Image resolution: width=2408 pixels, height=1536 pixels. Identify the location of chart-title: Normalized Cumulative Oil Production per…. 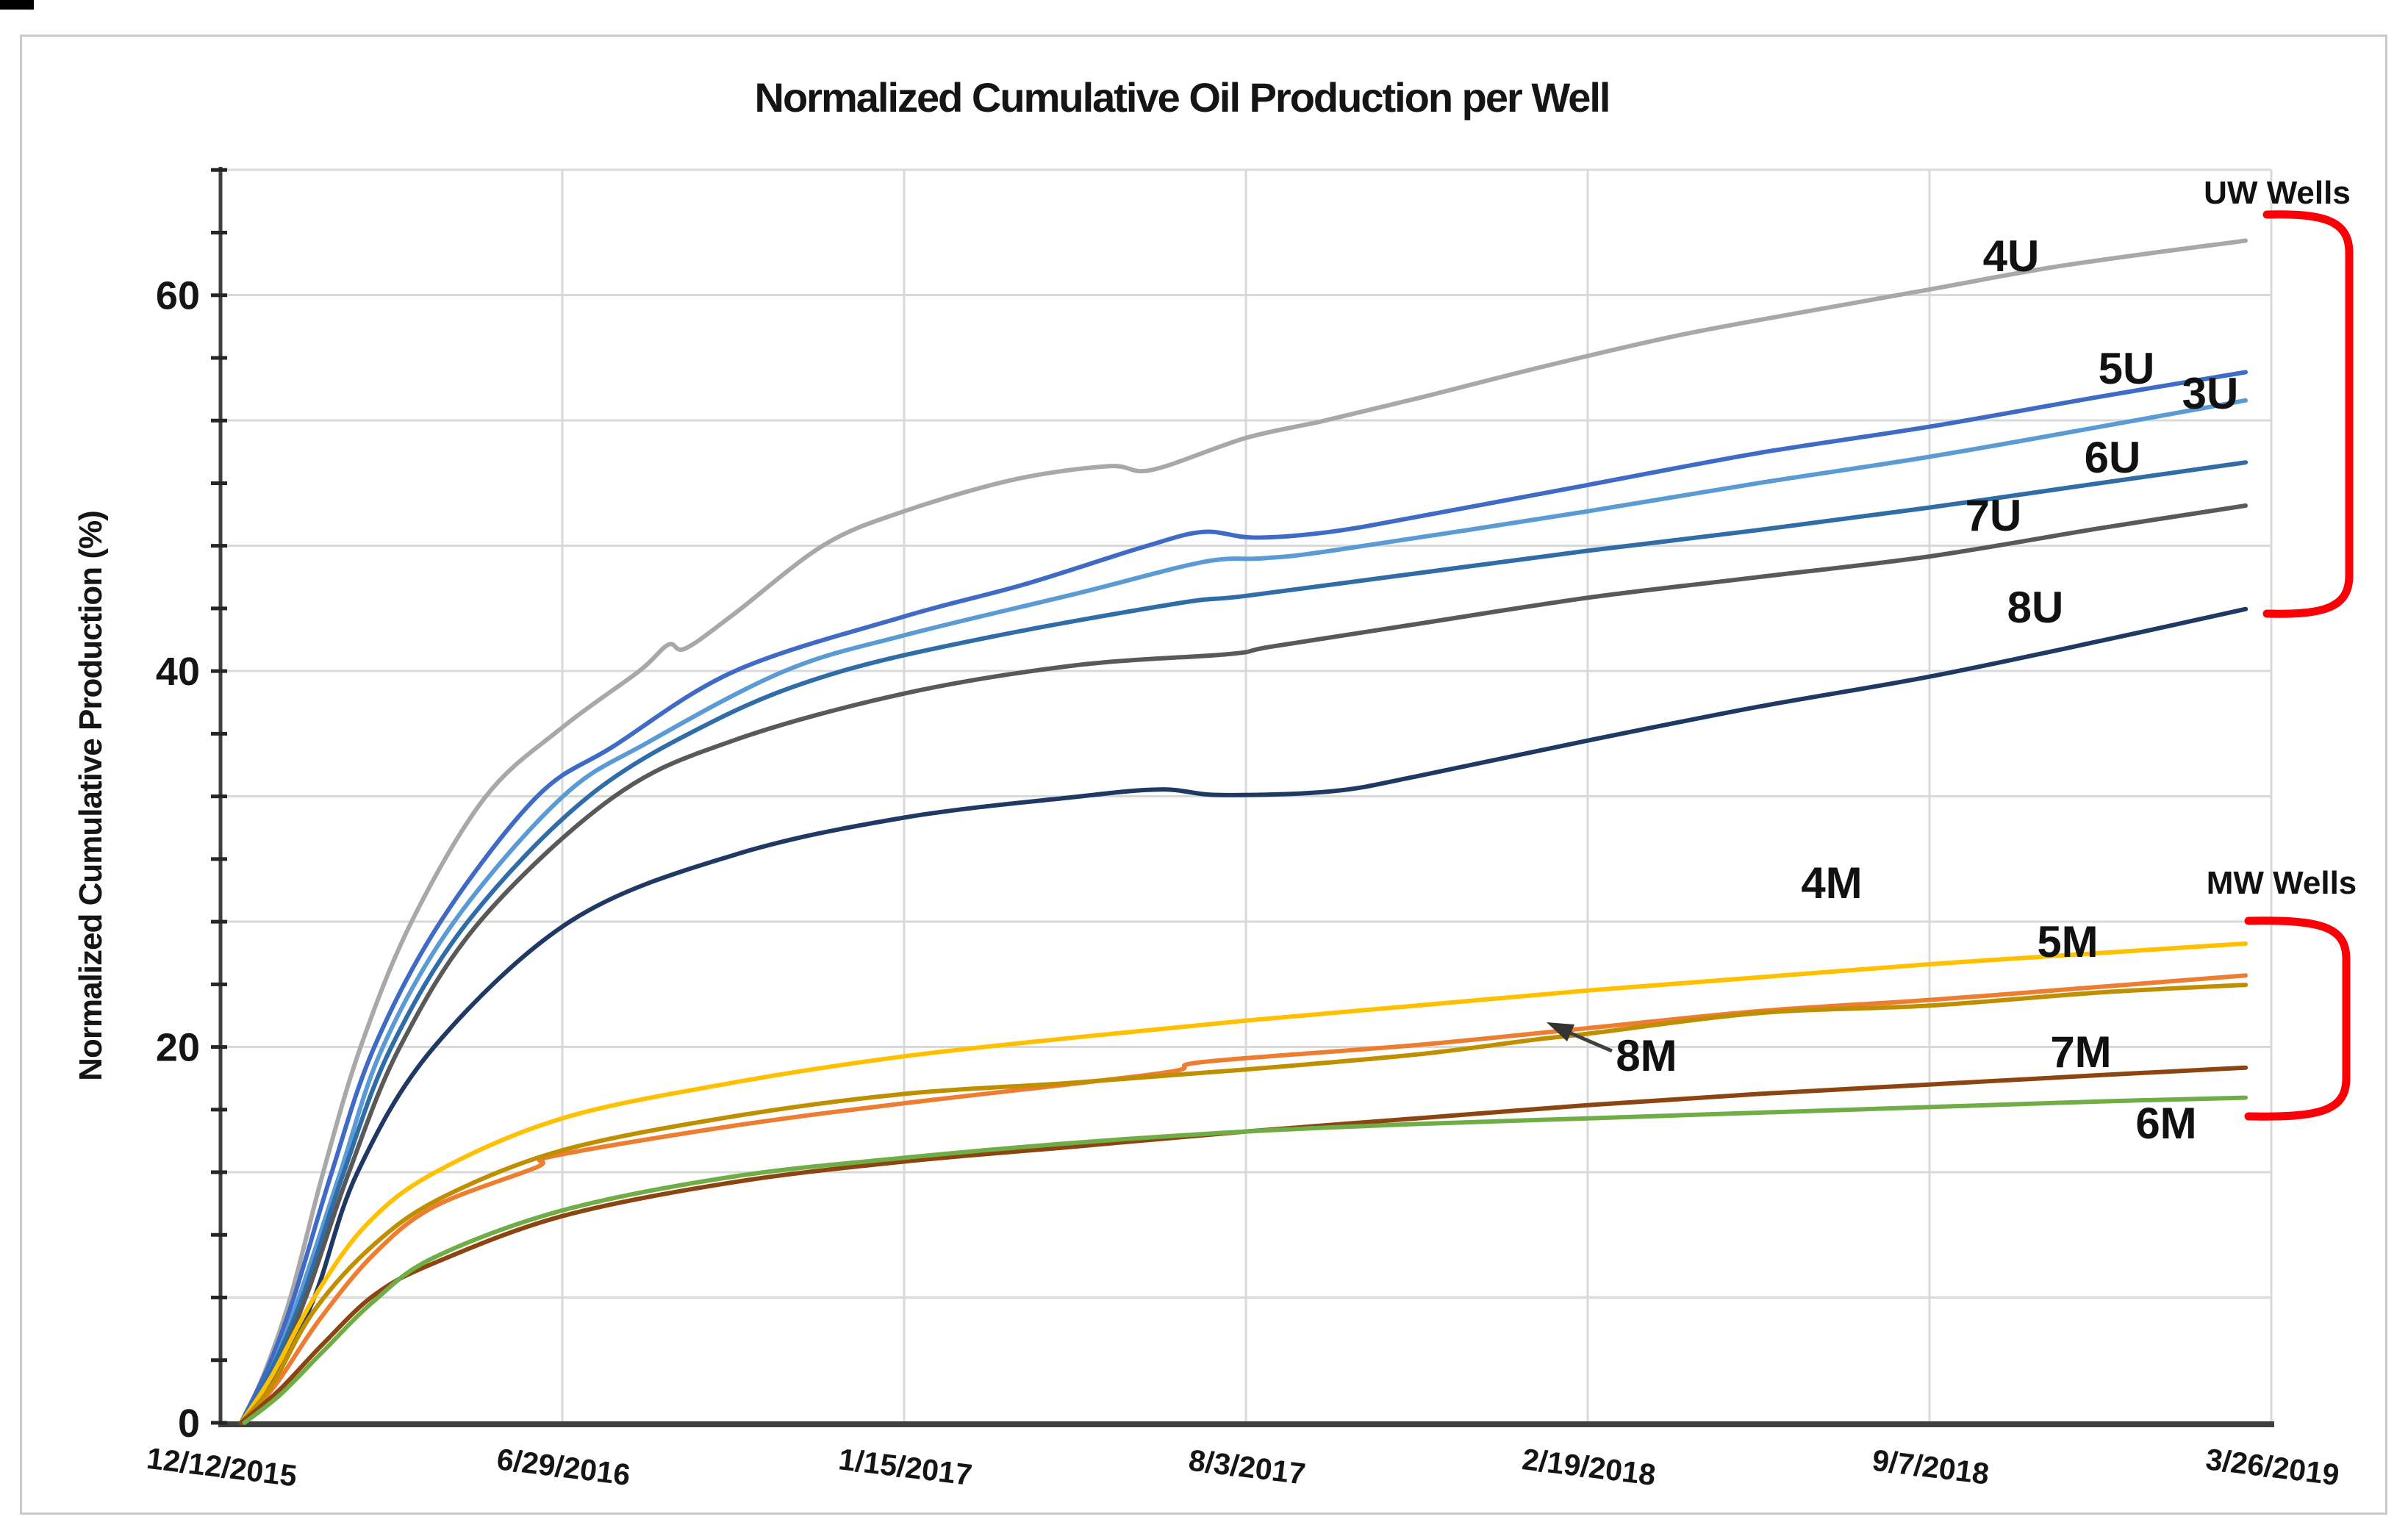
(1182, 97).